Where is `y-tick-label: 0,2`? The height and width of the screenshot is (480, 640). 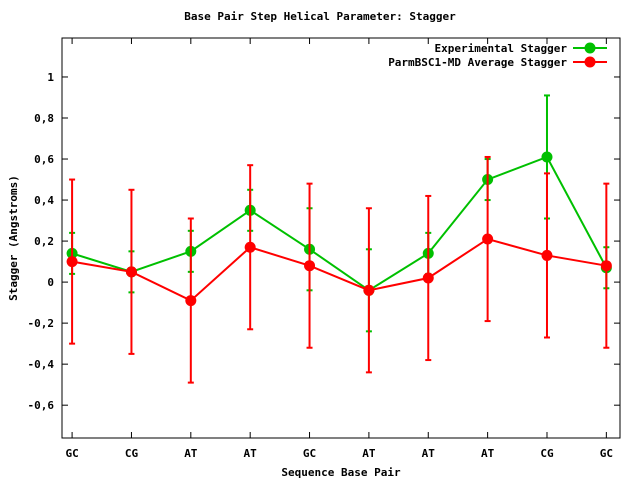 y-tick-label: 0,2 is located at coordinates (44, 241).